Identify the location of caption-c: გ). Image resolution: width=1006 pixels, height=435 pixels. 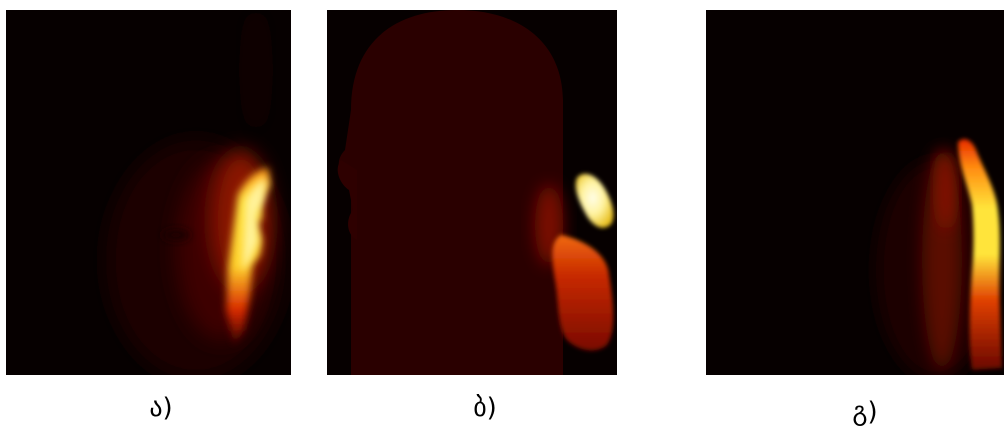
(865, 412).